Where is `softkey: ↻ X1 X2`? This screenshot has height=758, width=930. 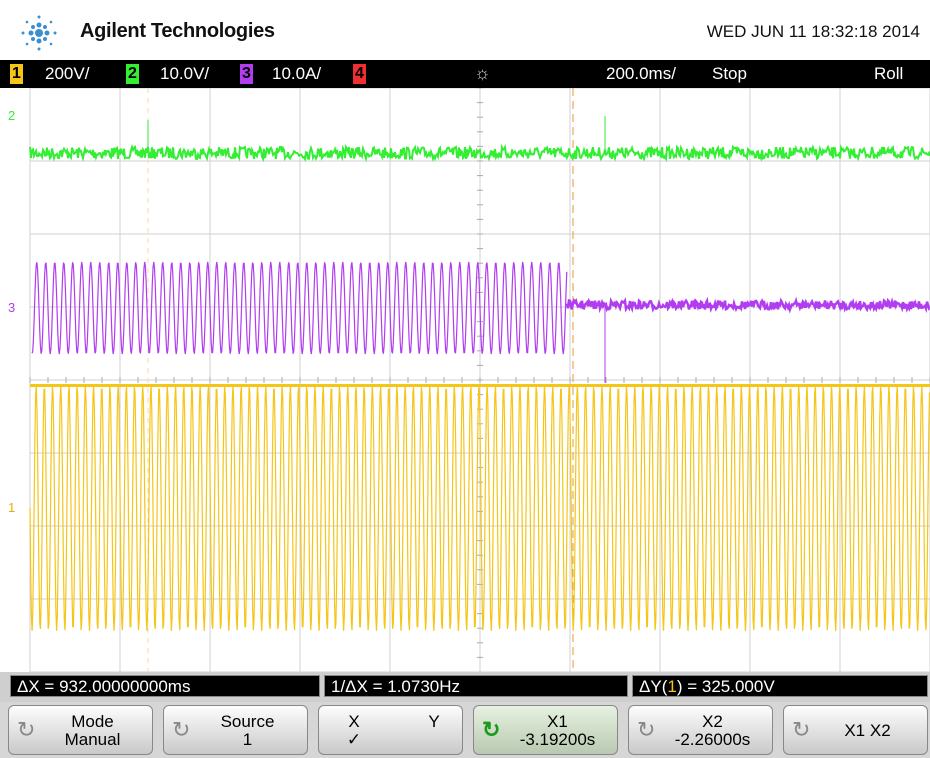 softkey: ↻ X1 X2 is located at coordinates (855, 730).